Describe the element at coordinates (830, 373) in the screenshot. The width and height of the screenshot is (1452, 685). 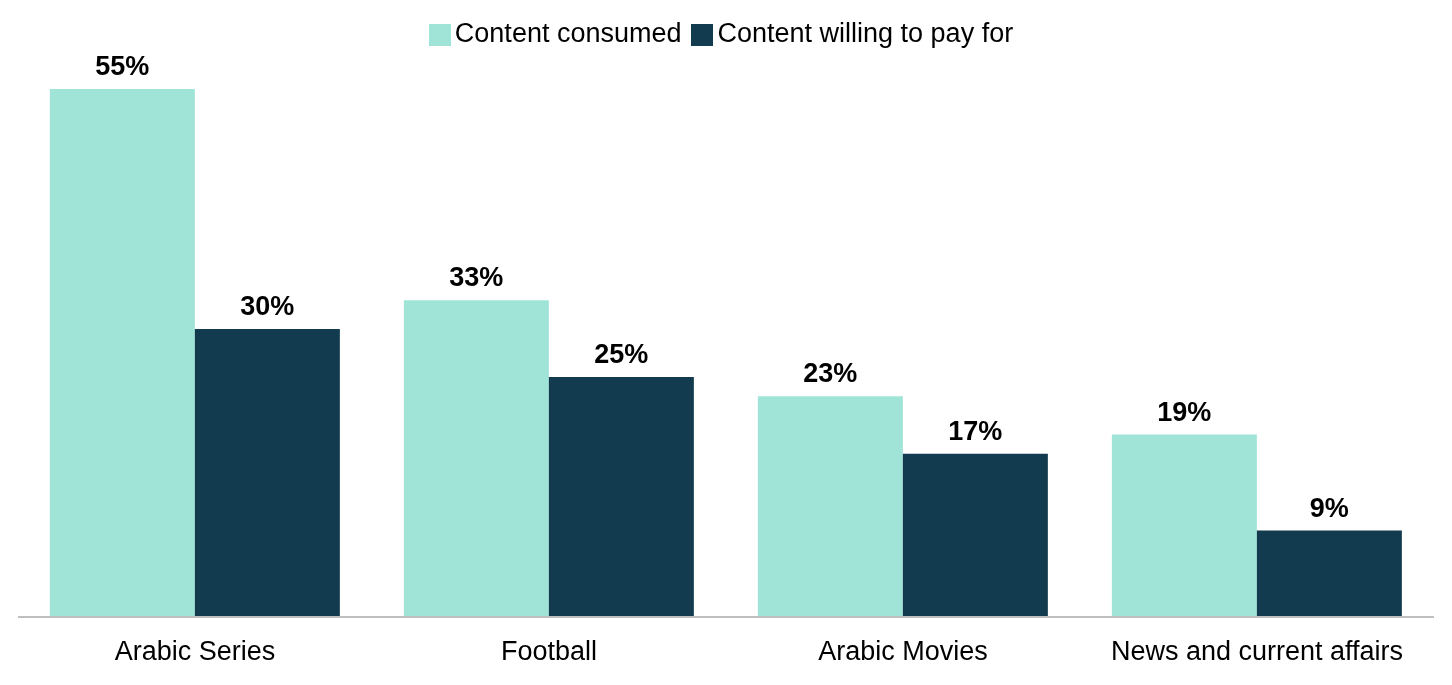
I see `data-label: 23%` at that location.